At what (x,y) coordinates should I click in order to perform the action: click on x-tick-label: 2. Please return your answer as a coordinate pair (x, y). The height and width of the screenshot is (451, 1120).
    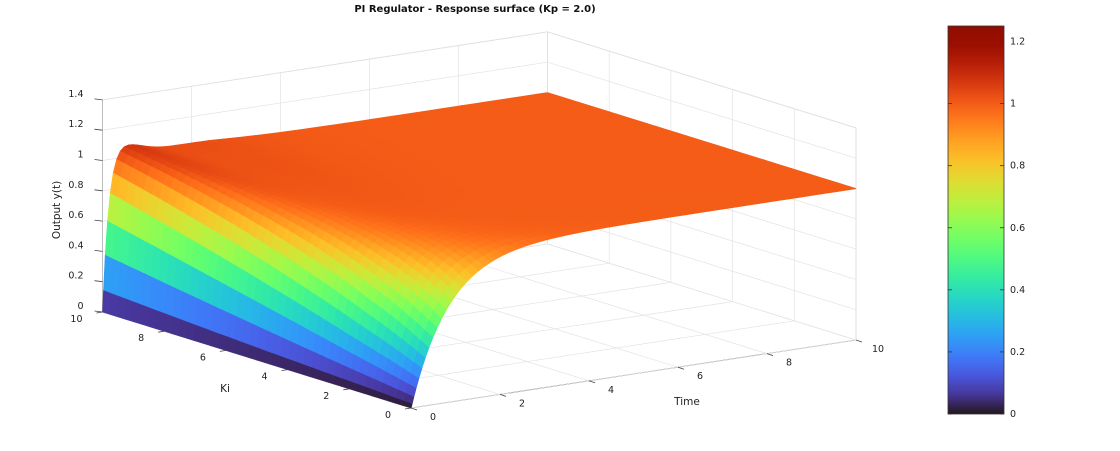
    Looking at the image, I should click on (522, 403).